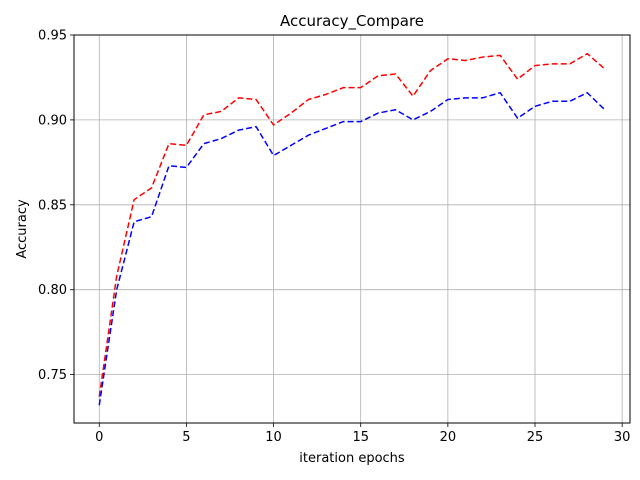 The image size is (640, 480). What do you see at coordinates (448, 437) in the screenshot?
I see `x-tick-label: 20` at bounding box center [448, 437].